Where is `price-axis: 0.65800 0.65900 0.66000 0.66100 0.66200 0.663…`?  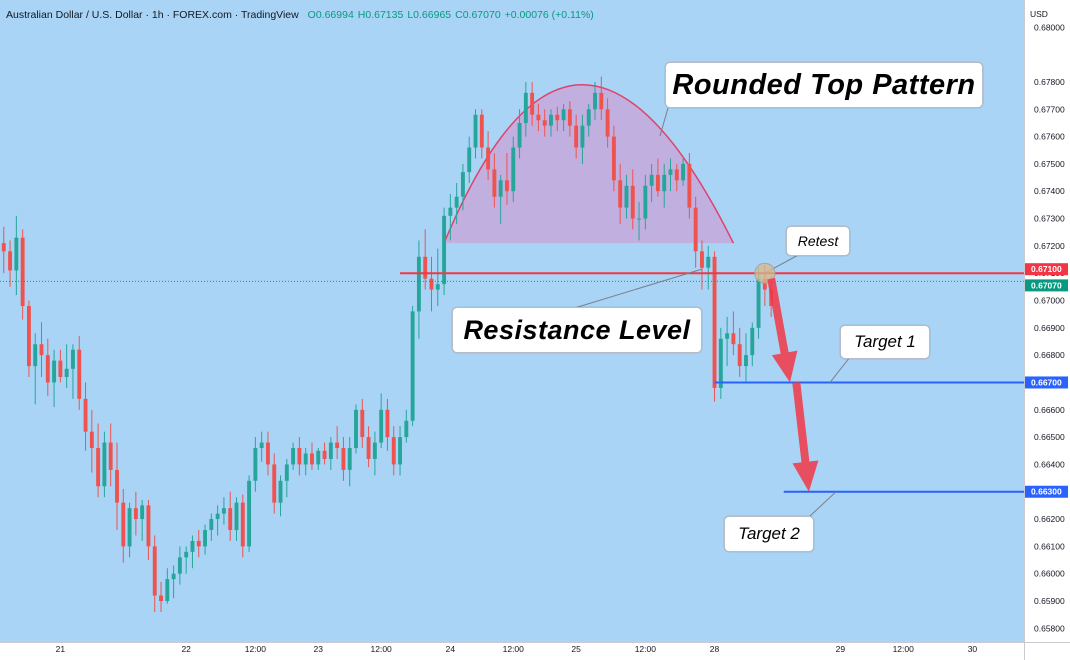 price-axis: 0.65800 0.65900 0.66000 0.66100 0.66200 0.663… is located at coordinates (1049, 327).